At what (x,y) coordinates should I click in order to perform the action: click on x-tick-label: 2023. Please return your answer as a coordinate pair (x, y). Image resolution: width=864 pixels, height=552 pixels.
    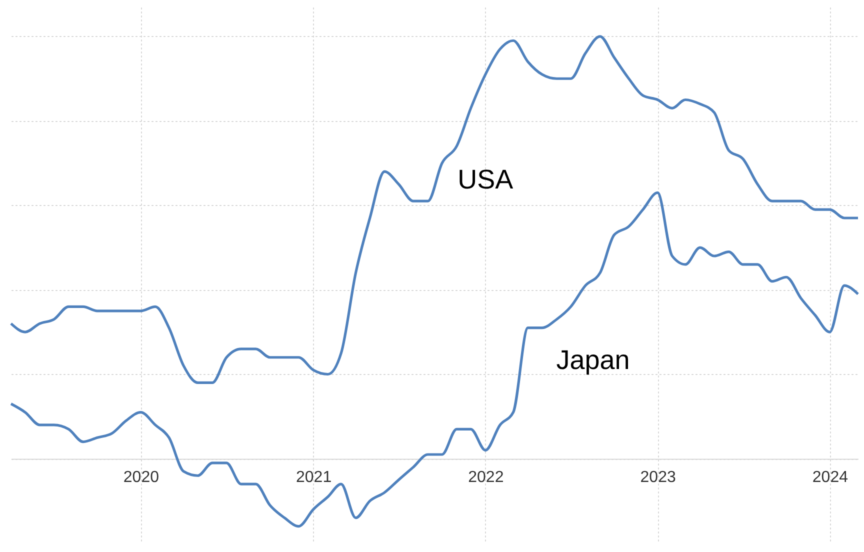
    Looking at the image, I should click on (658, 477).